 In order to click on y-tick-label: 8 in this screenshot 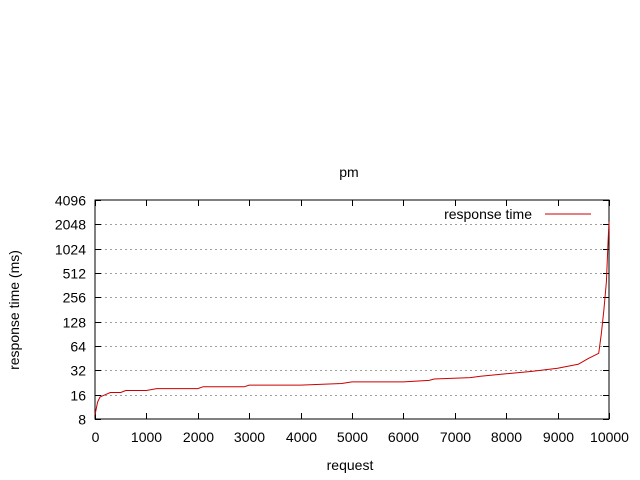, I will do `click(82, 420)`.